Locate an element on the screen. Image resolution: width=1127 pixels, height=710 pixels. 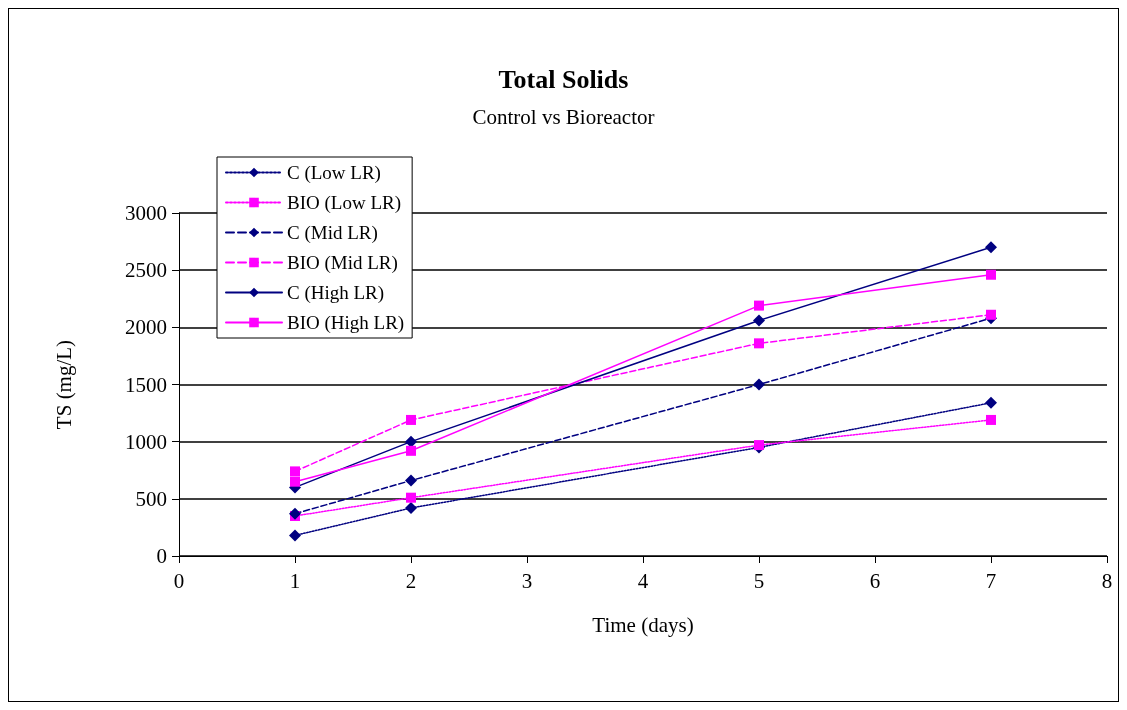
x-tick-label: 8 is located at coordinates (1107, 580).